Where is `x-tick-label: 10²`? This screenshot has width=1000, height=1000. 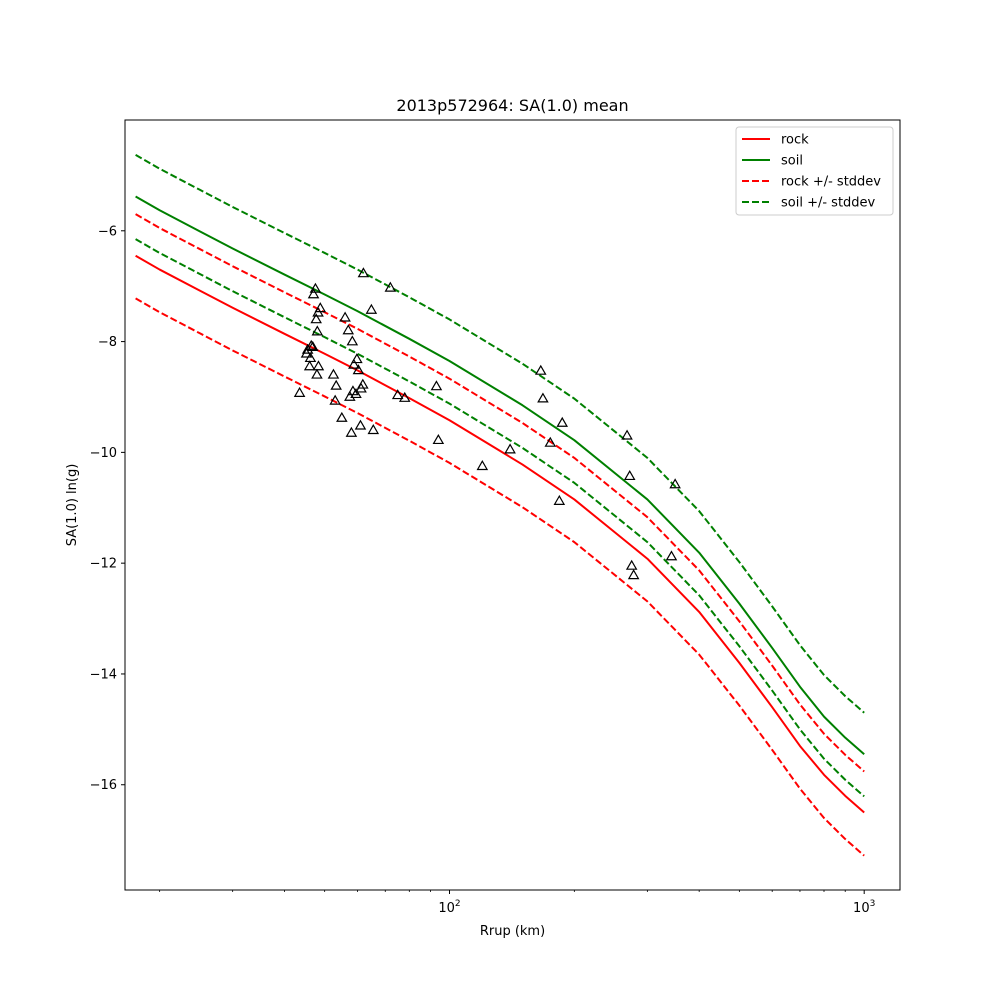 x-tick-label: 10² is located at coordinates (449, 907).